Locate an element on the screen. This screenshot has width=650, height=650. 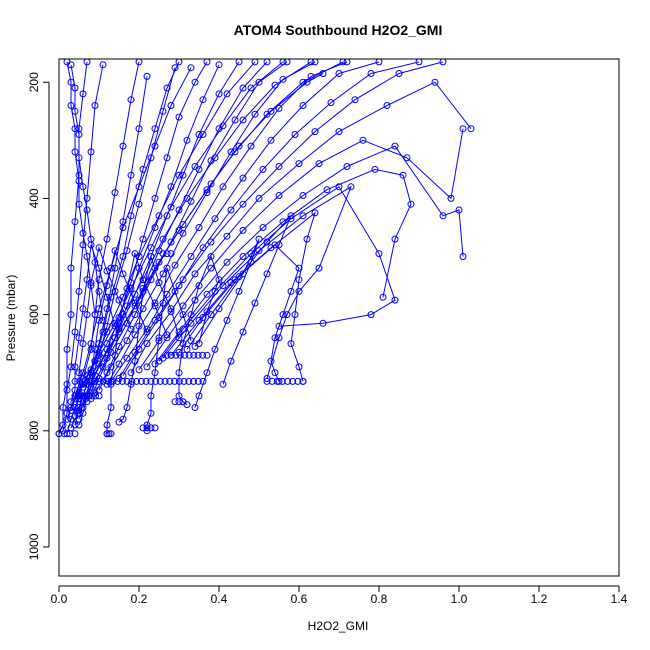
y-tick-label: 400 is located at coordinates (34, 198).